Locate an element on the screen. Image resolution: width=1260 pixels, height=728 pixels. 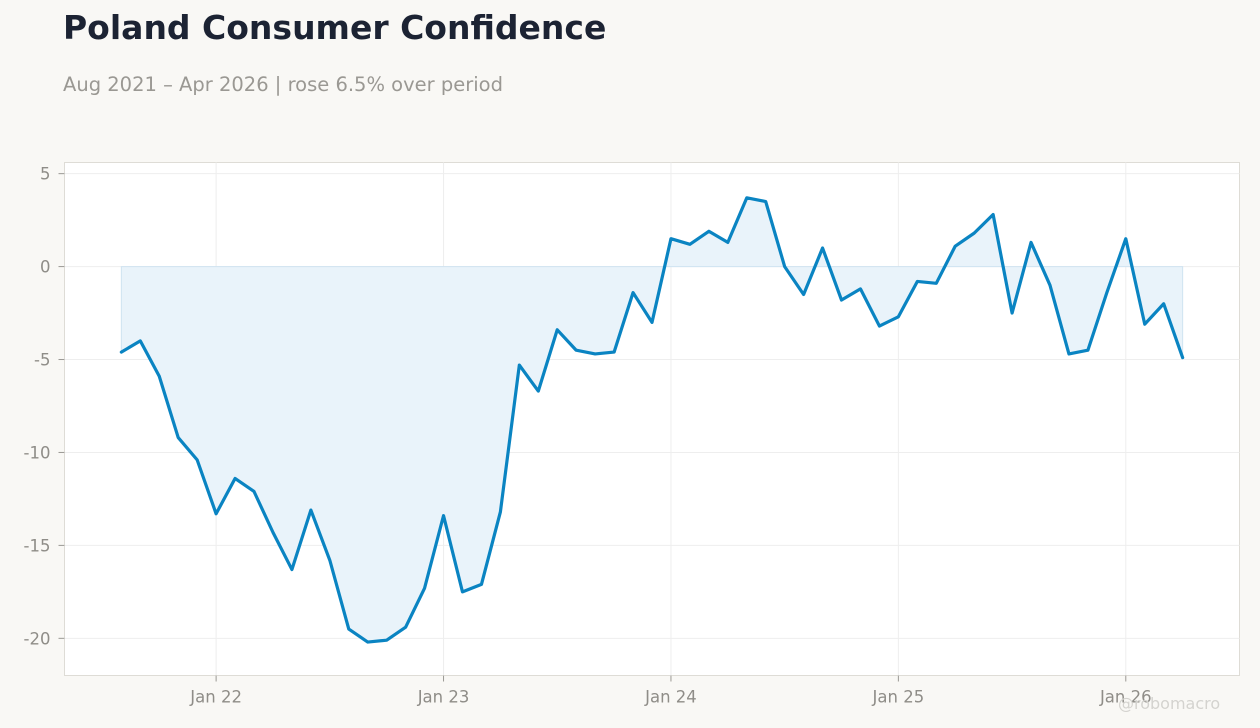
y-tick-label: 0 is located at coordinates (45, 267).